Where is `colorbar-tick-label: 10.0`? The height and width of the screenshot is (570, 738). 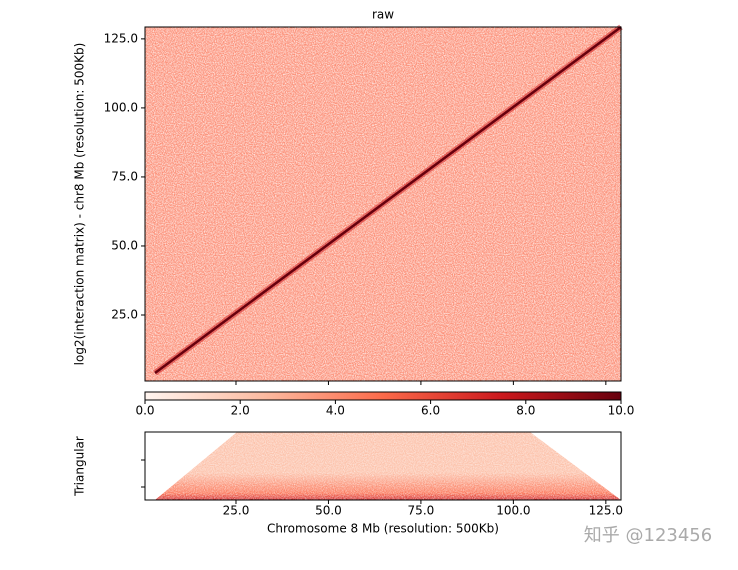
colorbar-tick-label: 10.0 is located at coordinates (621, 411).